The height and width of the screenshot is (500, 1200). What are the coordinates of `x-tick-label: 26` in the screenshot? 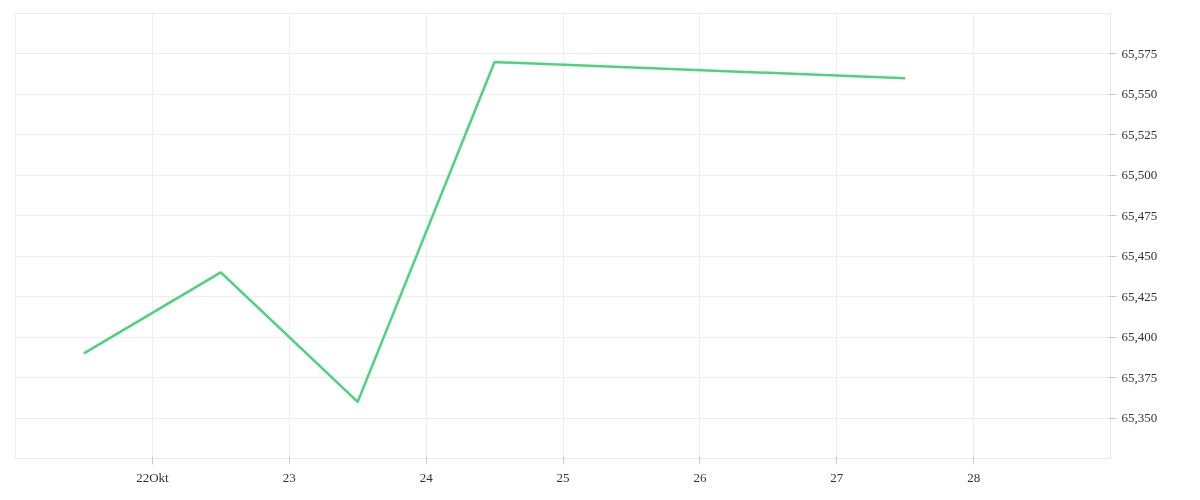 It's located at (700, 477).